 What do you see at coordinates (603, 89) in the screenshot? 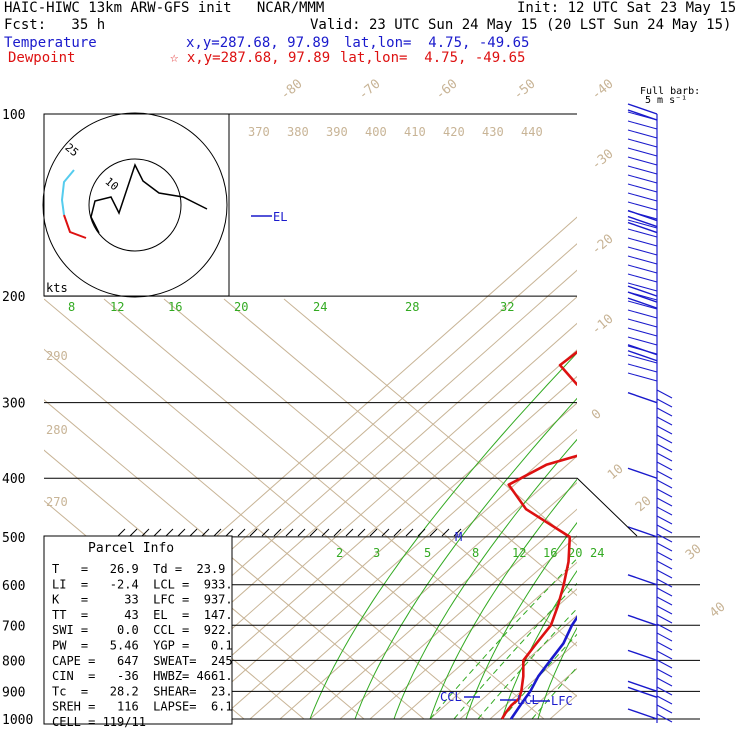
I see `isotherm-label: -40` at bounding box center [603, 89].